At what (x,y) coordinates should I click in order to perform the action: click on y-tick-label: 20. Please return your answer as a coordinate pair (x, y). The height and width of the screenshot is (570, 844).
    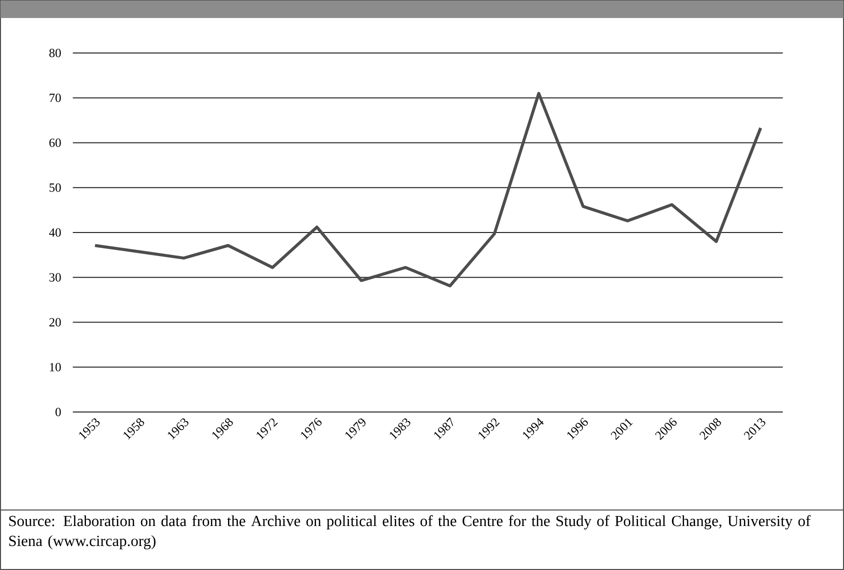
    Looking at the image, I should click on (55, 322).